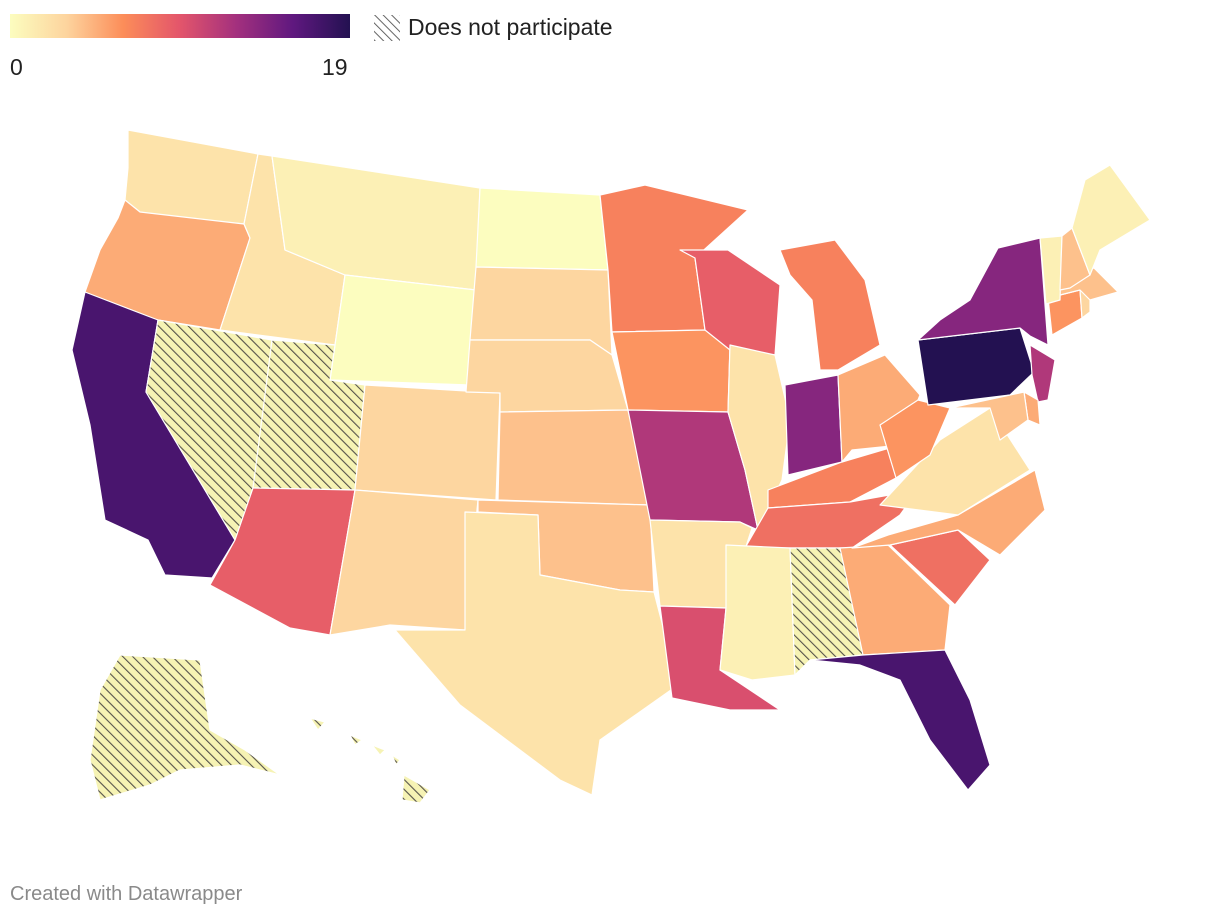  Describe the element at coordinates (757, 612) in the screenshot. I see `state-ms` at that location.